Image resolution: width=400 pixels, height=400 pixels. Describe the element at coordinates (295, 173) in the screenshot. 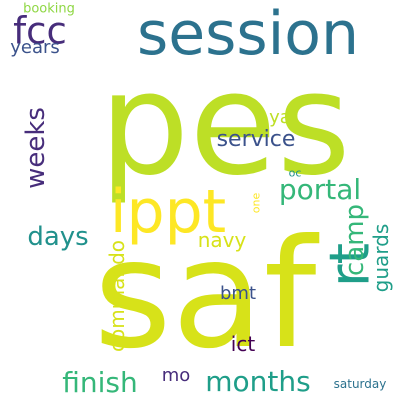

I see `word-oc: oc` at that location.